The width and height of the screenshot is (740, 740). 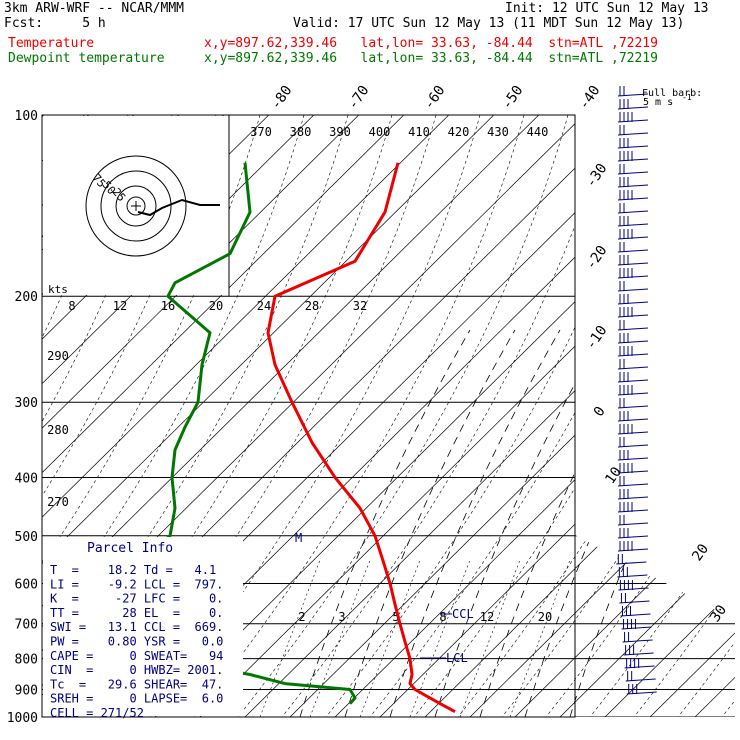 I want to click on model-title: 3km ARW-WRF -- NCAR/MMM, so click(x=94, y=8).